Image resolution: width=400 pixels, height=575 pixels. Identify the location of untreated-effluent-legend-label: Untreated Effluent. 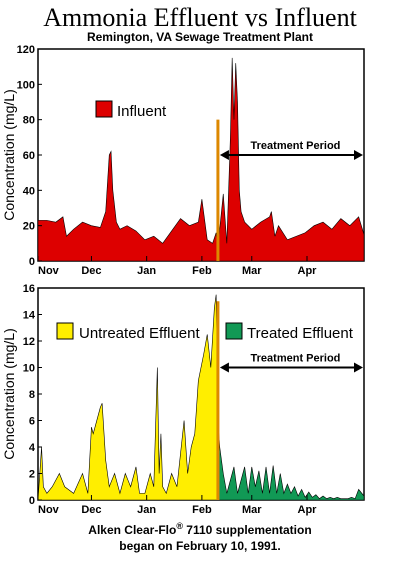
(139, 333).